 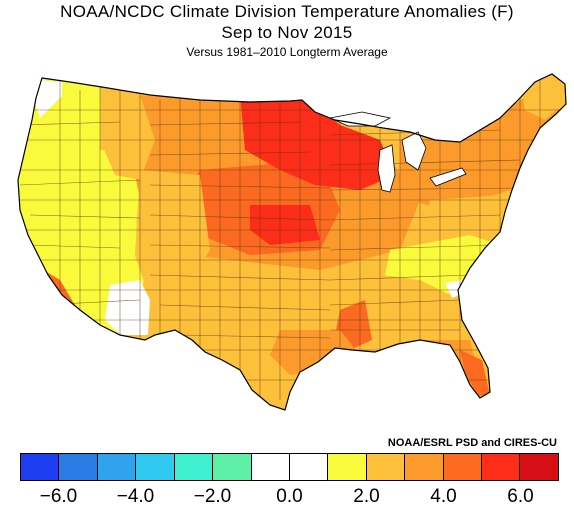 What do you see at coordinates (315, 352) in the screenshot?
I see `region-gulf-coast` at bounding box center [315, 352].